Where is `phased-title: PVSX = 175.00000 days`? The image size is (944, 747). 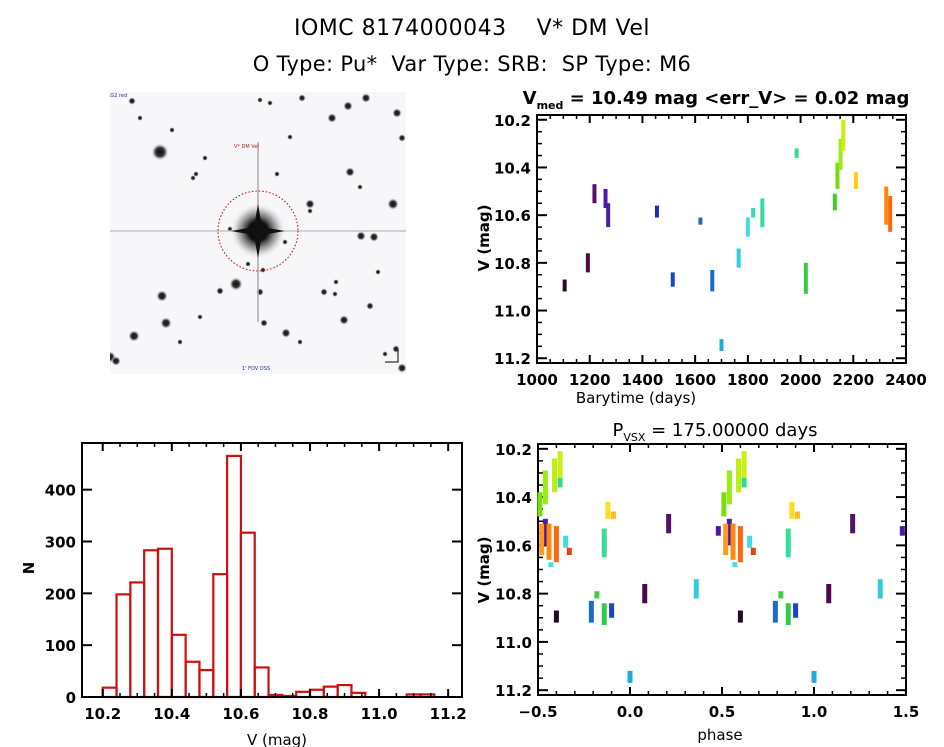 phased-title: PVSX = 175.00000 days is located at coordinates (715, 432).